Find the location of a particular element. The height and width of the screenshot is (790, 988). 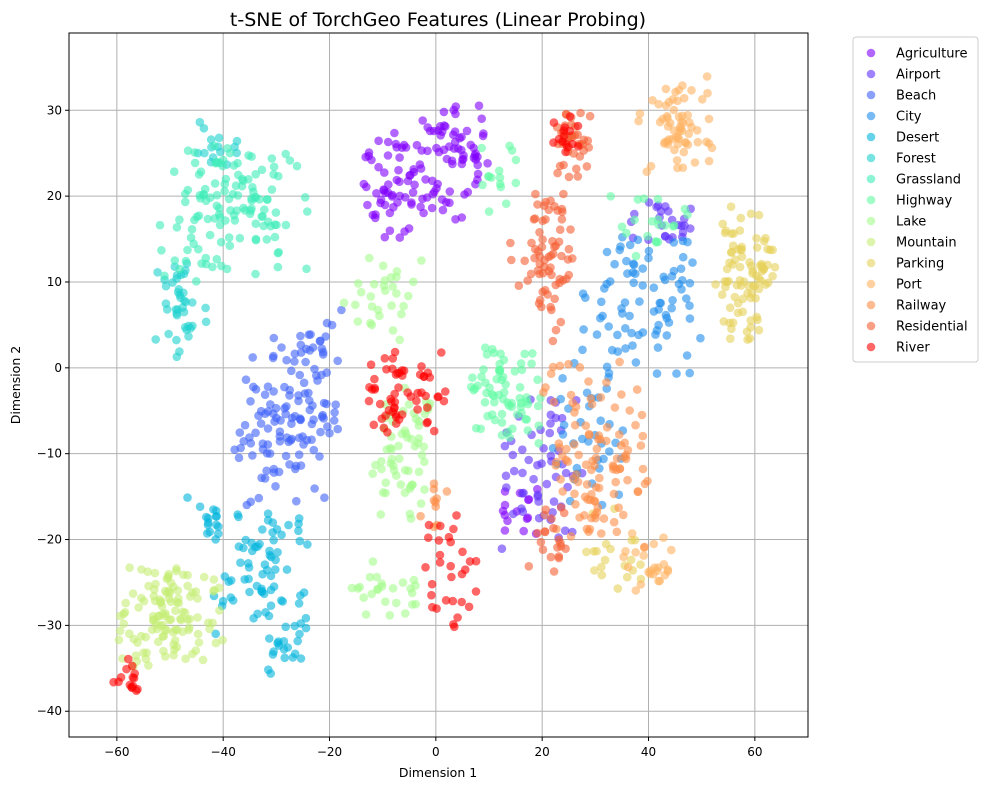

legend-item: Port is located at coordinates (894, 285).